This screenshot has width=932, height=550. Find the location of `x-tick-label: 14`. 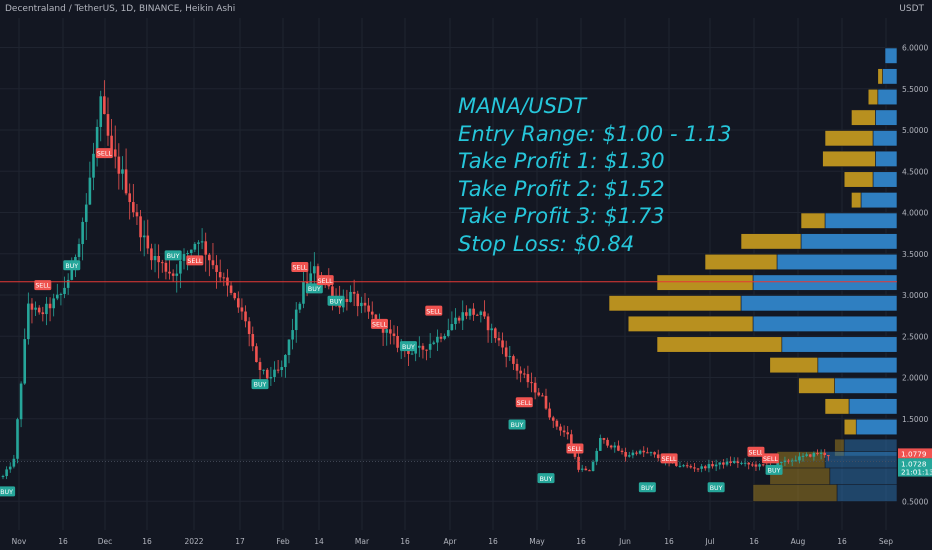

x-tick-label: 14 is located at coordinates (319, 541).